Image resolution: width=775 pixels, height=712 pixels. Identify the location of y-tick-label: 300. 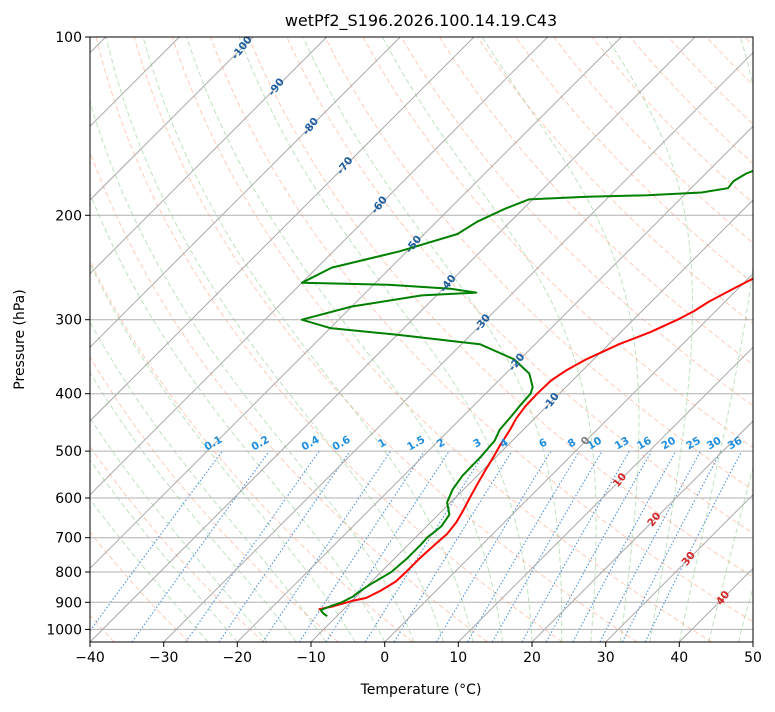
(68, 321).